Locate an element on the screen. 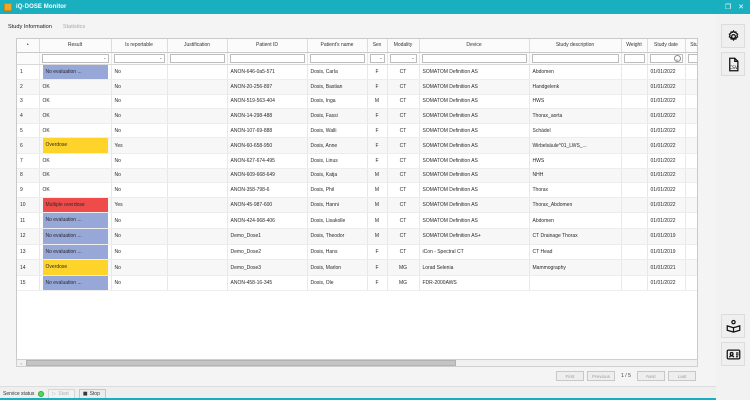  cell-pname: Dosis, Bastian is located at coordinates (337, 87).